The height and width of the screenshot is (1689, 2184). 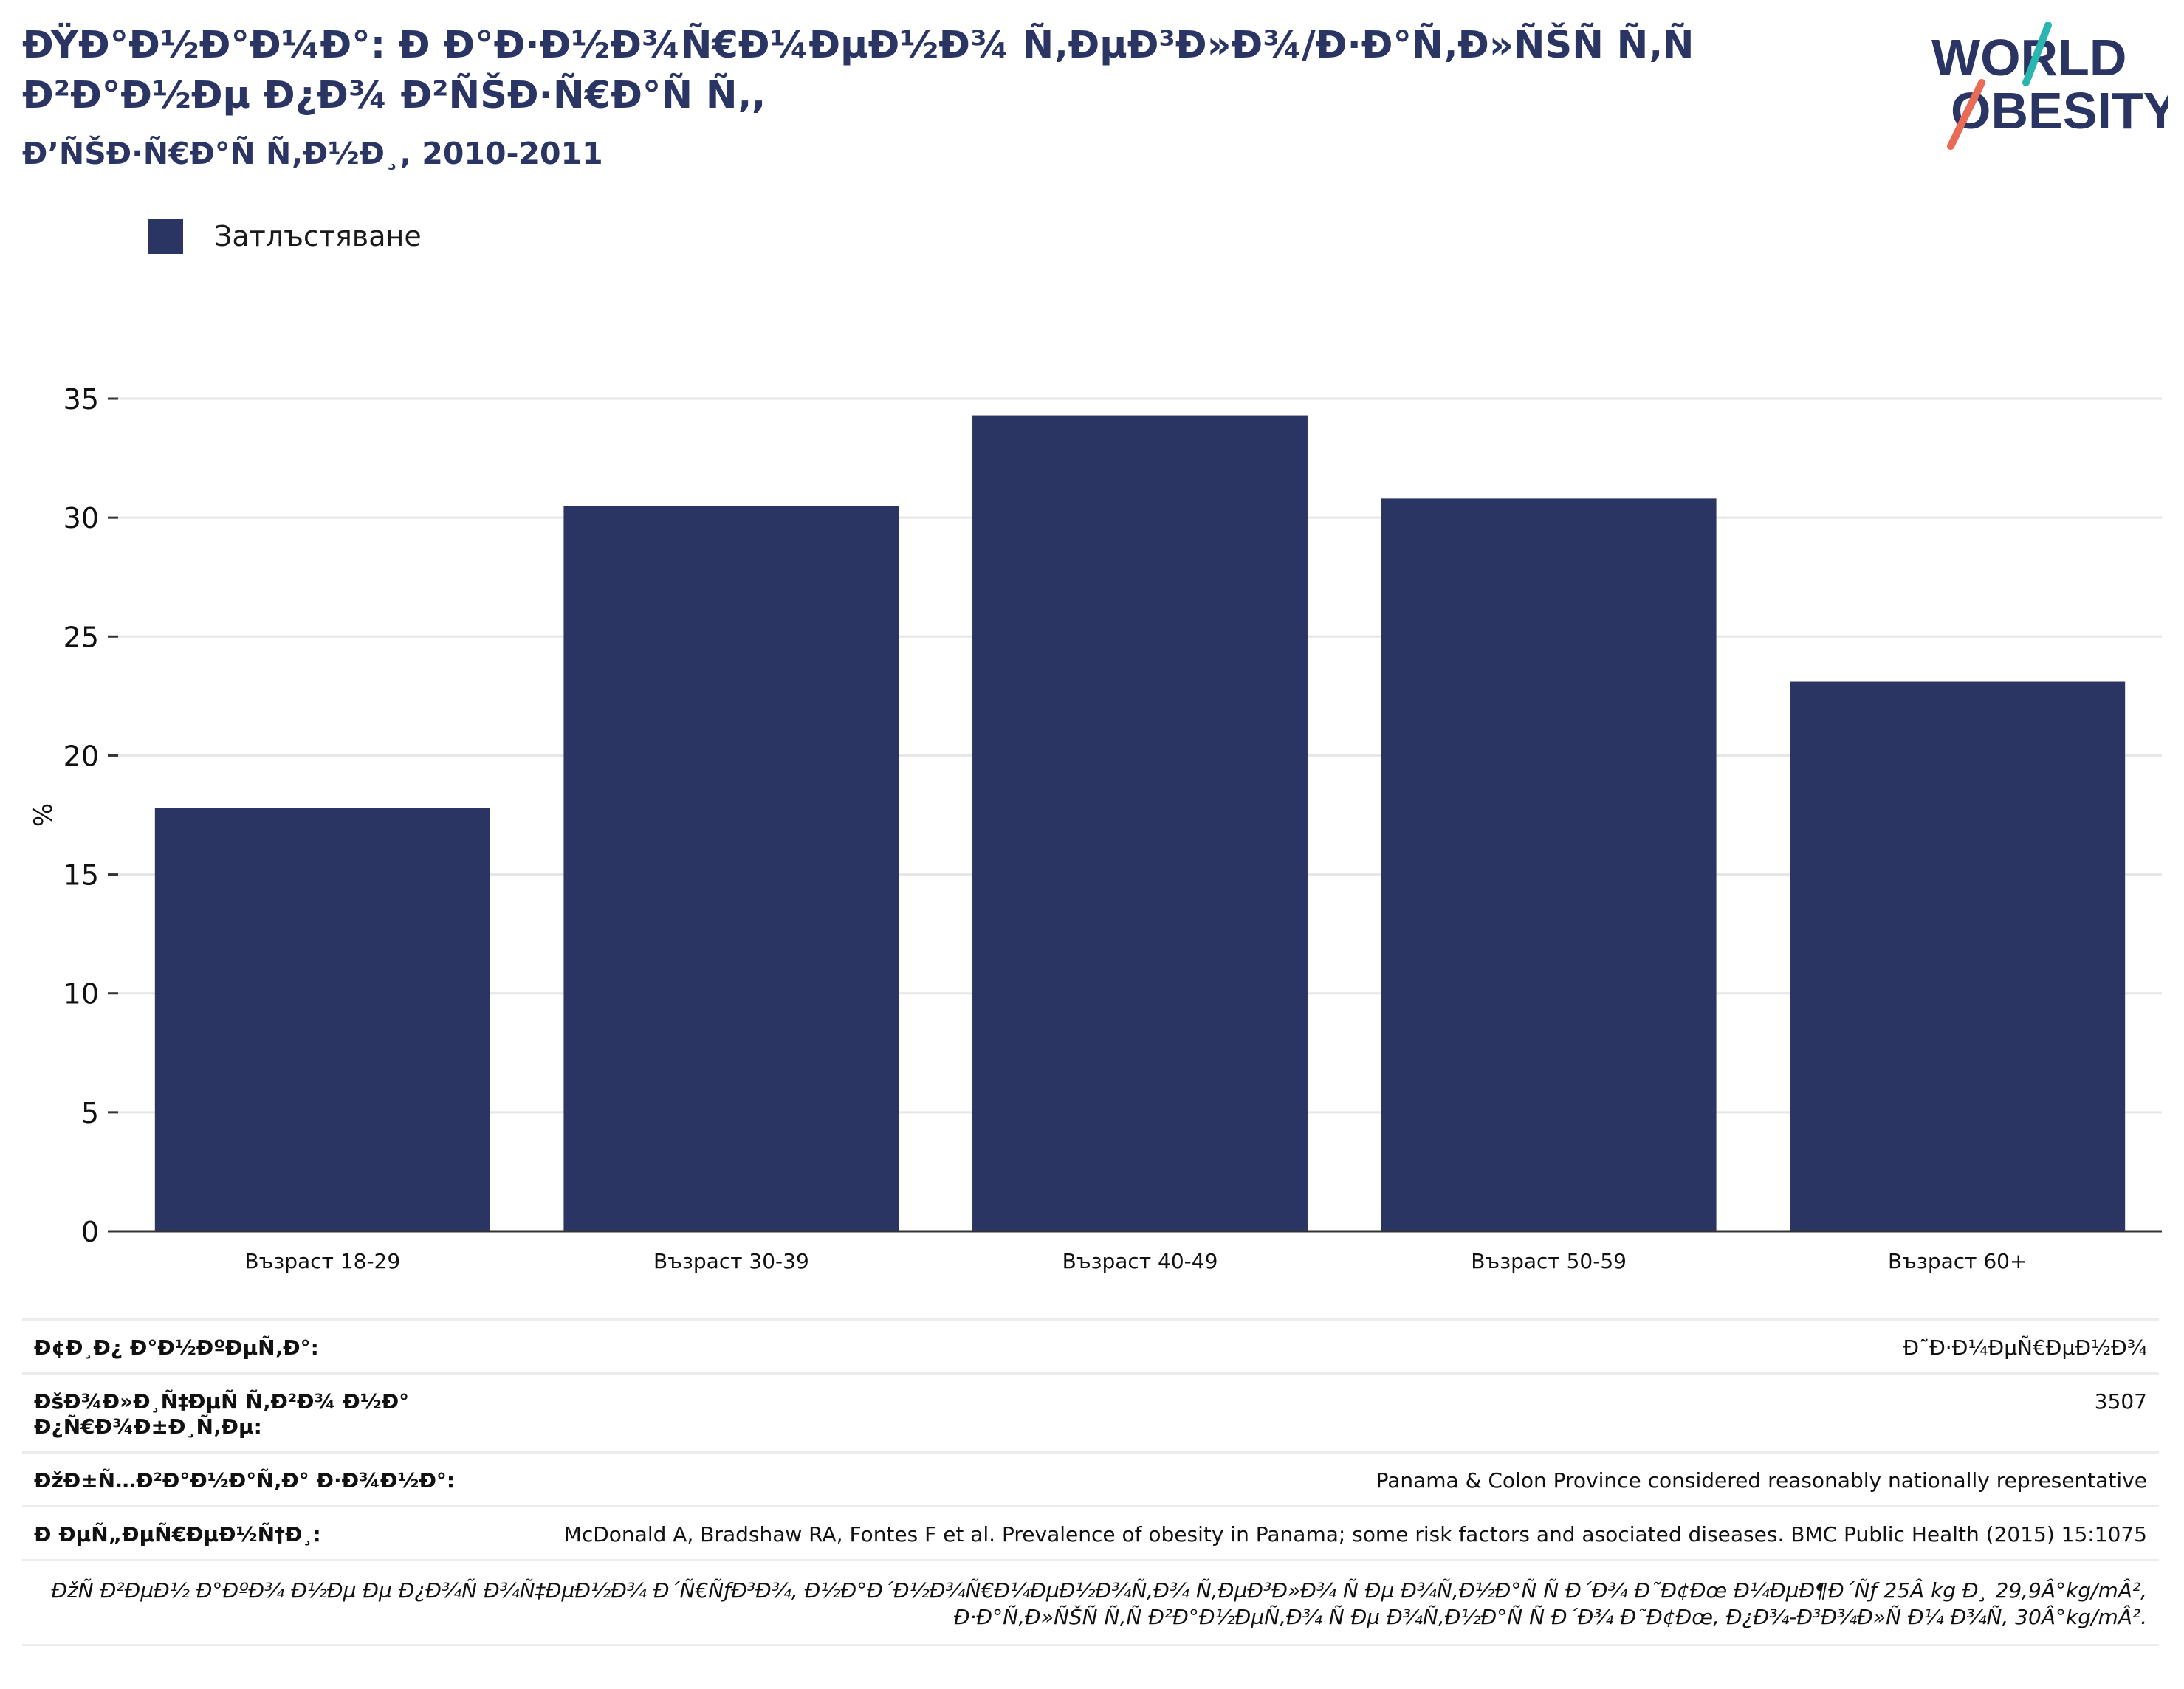 What do you see at coordinates (2025, 1347) in the screenshot?
I see `meta-value: Ð˜Ð·Ð¼ÐµÑ€ÐµÐ½Ð¾` at bounding box center [2025, 1347].